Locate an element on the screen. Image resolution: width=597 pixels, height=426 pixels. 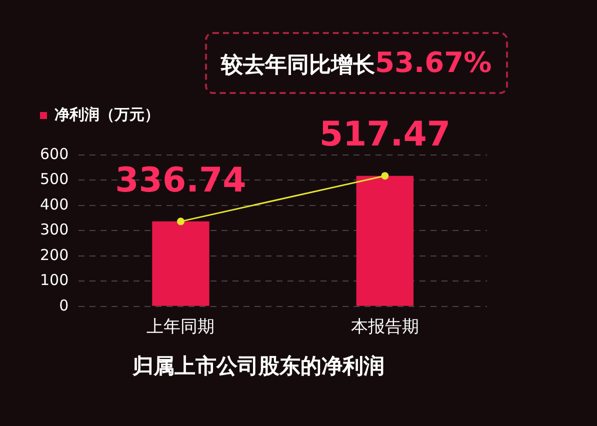
y-tick-label: 300 is located at coordinates (54, 229).